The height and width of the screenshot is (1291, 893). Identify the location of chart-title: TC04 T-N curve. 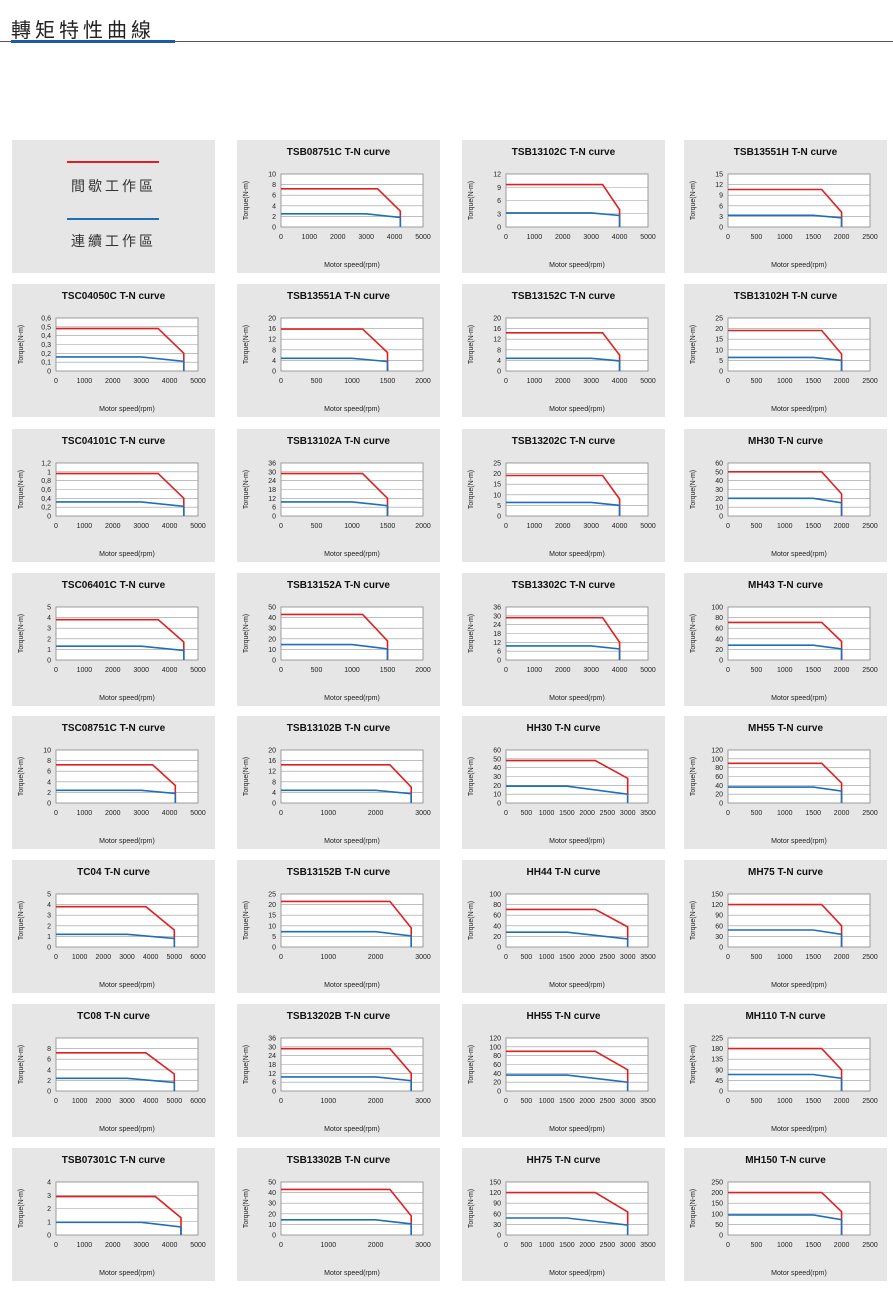
(113, 872).